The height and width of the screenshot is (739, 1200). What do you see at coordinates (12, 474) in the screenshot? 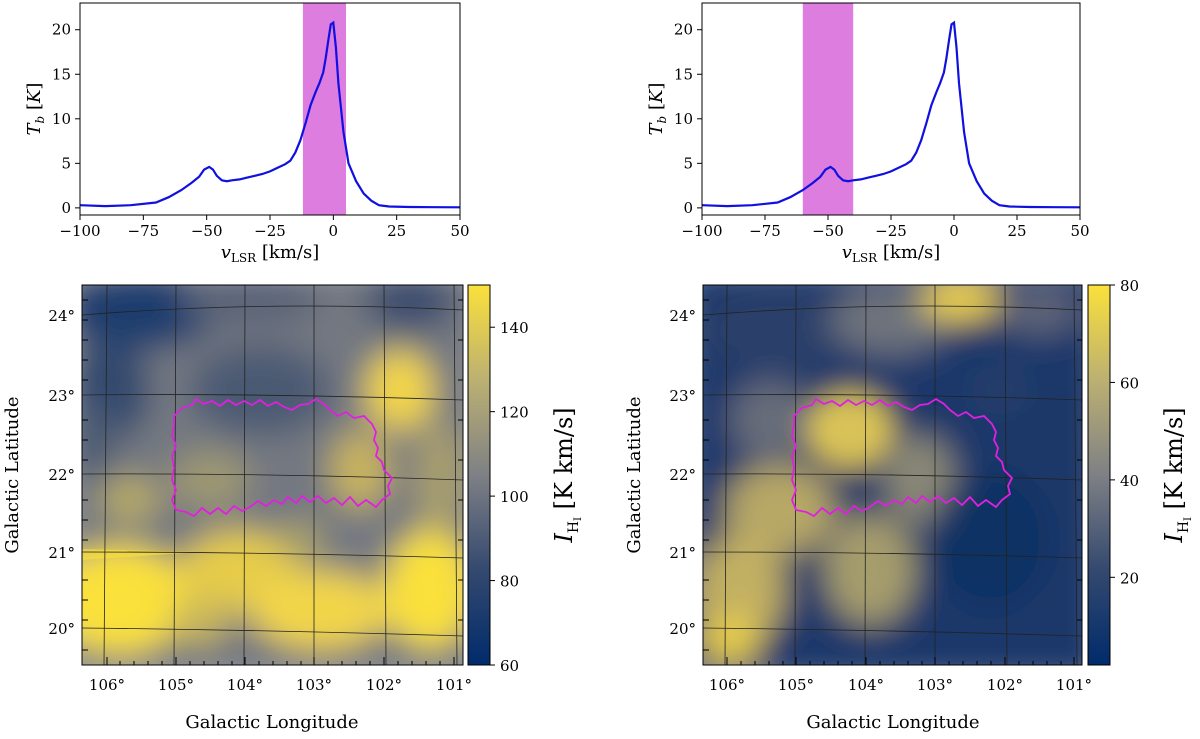
I see `map-y-label-left: Galactic Latitude` at bounding box center [12, 474].